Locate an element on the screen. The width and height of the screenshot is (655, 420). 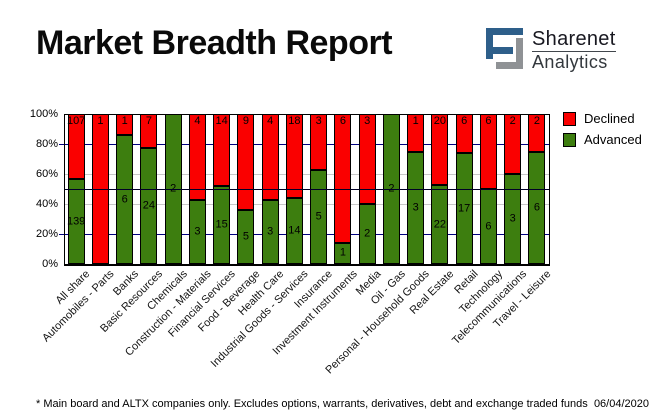
bar-industrial-goods-services: 18 14 is located at coordinates (294, 189).